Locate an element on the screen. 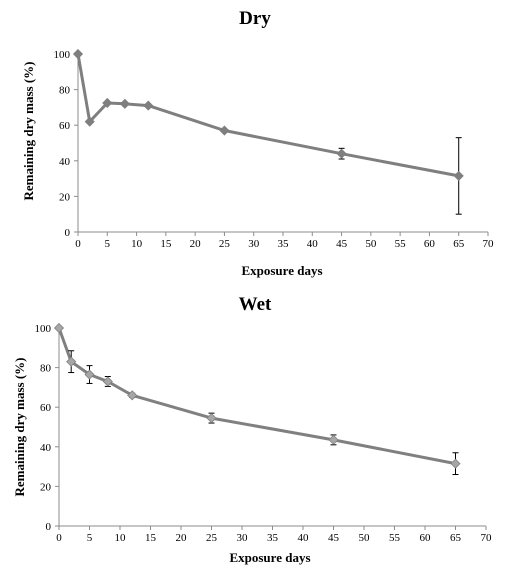 The width and height of the screenshot is (510, 576). dry-x-tick-label: 40 is located at coordinates (313, 244).